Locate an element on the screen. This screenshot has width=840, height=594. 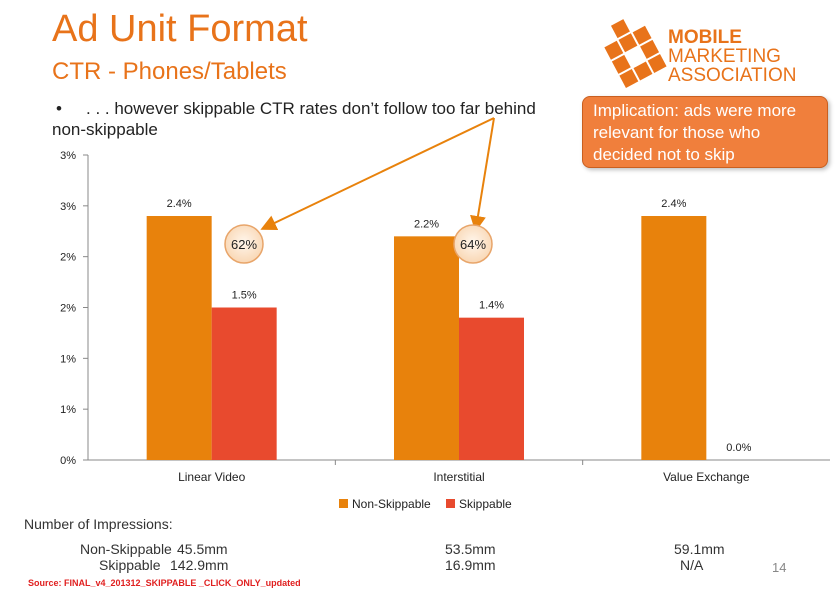
impressions-value: 45.5mm is located at coordinates (202, 549).